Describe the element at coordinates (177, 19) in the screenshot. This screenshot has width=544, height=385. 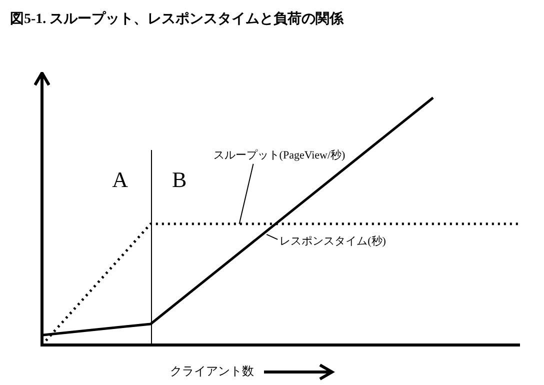
I see `chart-title: 図5-1. スループット、レスポンスタイムと負荷の関係` at that location.